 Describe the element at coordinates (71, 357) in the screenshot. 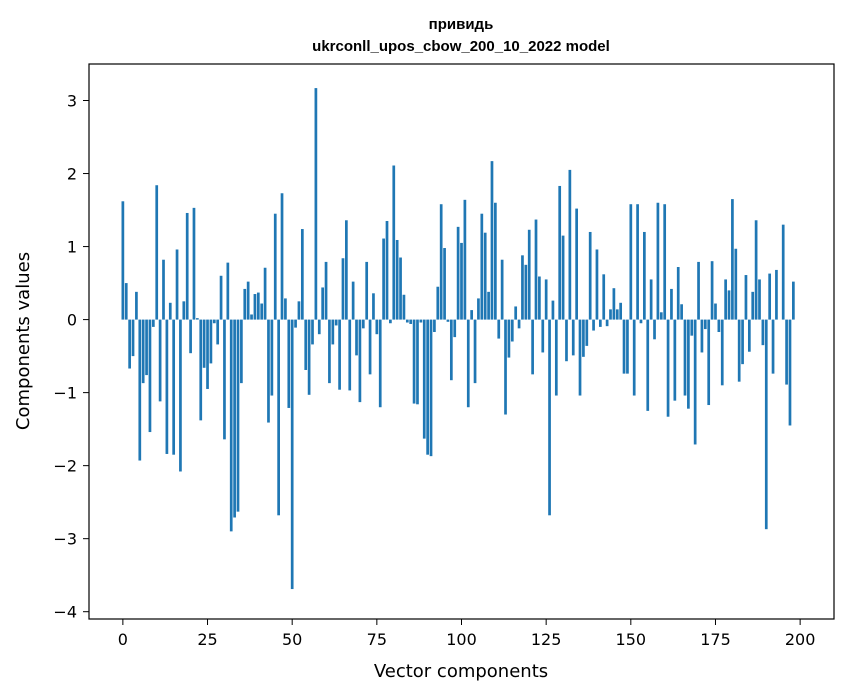

I see `y-axis: −4 −3 −2 −1 0 1 2 3` at that location.